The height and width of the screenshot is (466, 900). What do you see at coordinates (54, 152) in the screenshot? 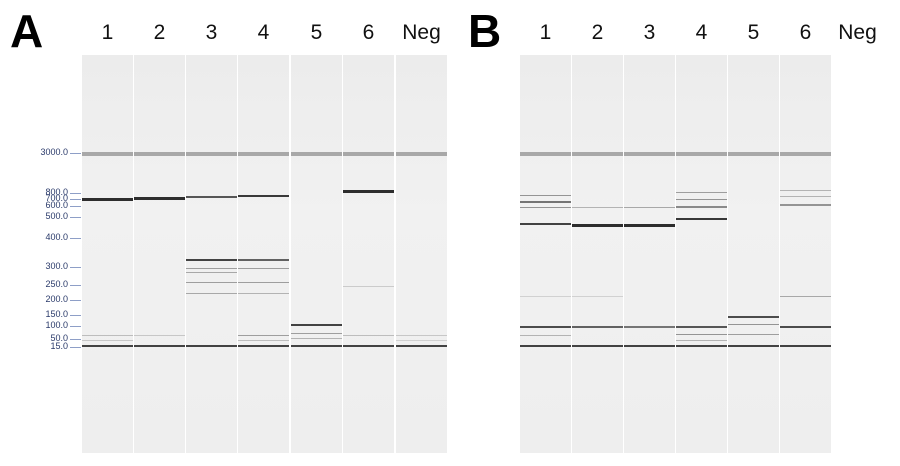
I see `ladder-size-label: 3000.0` at bounding box center [54, 152].